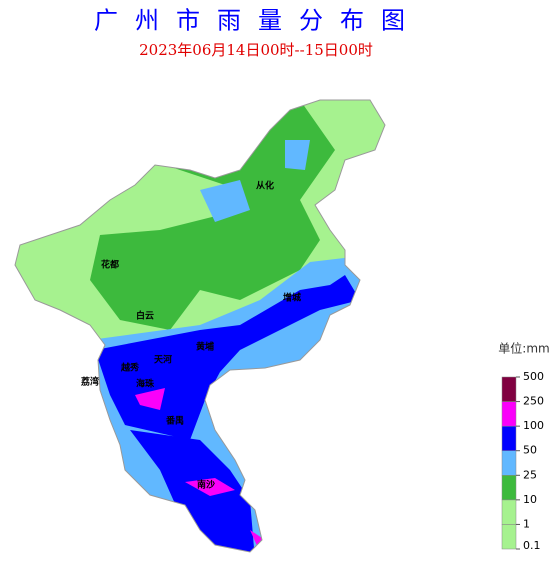 The image size is (553, 564). I want to click on legend-unit: 单位:mm, so click(523, 348).